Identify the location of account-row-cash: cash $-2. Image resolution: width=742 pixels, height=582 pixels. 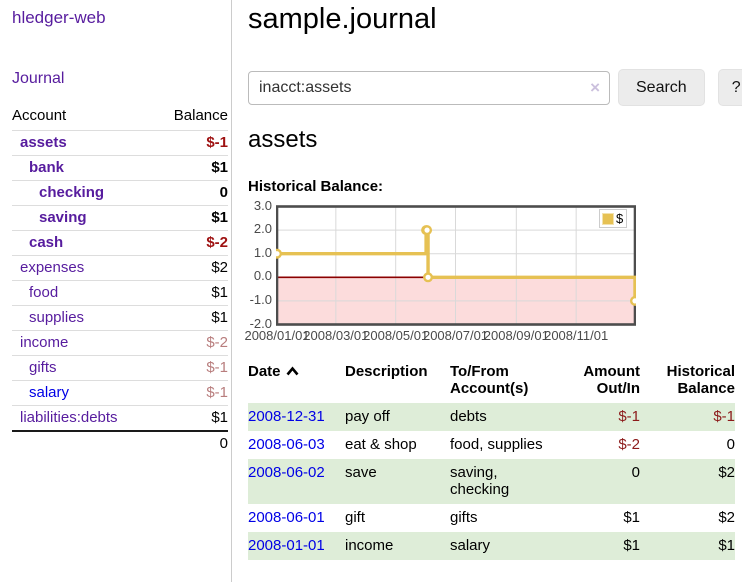
(120, 243).